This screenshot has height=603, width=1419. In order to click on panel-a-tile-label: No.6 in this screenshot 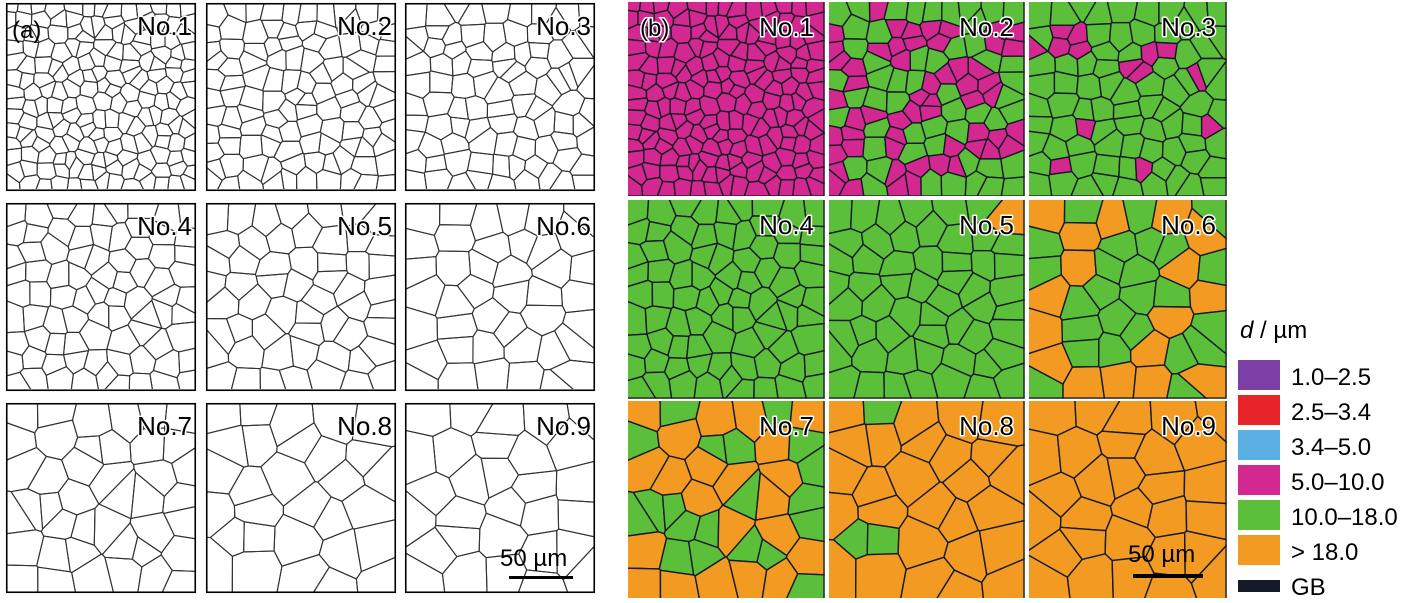, I will do `click(563, 226)`.